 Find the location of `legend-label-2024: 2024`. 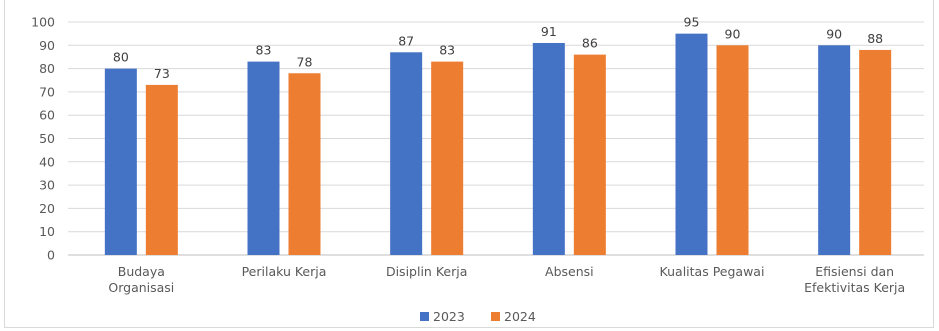

legend-label-2024: 2024 is located at coordinates (520, 316).